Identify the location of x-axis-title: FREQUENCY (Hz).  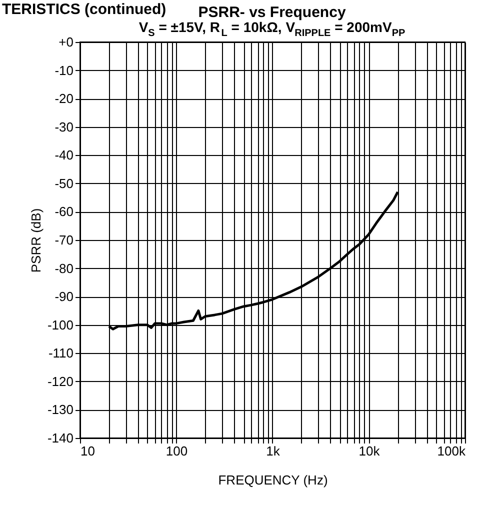
(273, 480).